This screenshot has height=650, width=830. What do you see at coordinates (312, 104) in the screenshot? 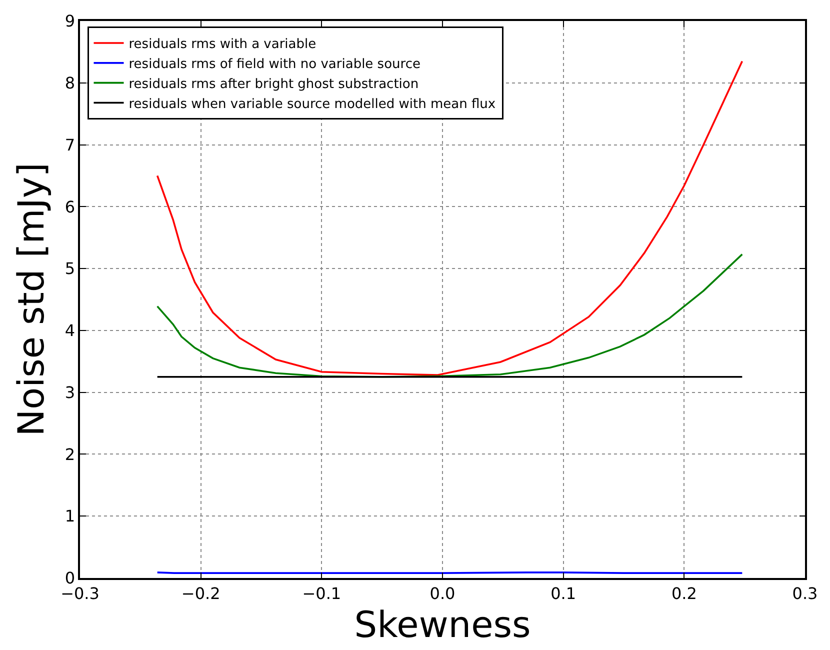
I see `legend-label: residuals when variable source modelled with mean flux` at bounding box center [312, 104].